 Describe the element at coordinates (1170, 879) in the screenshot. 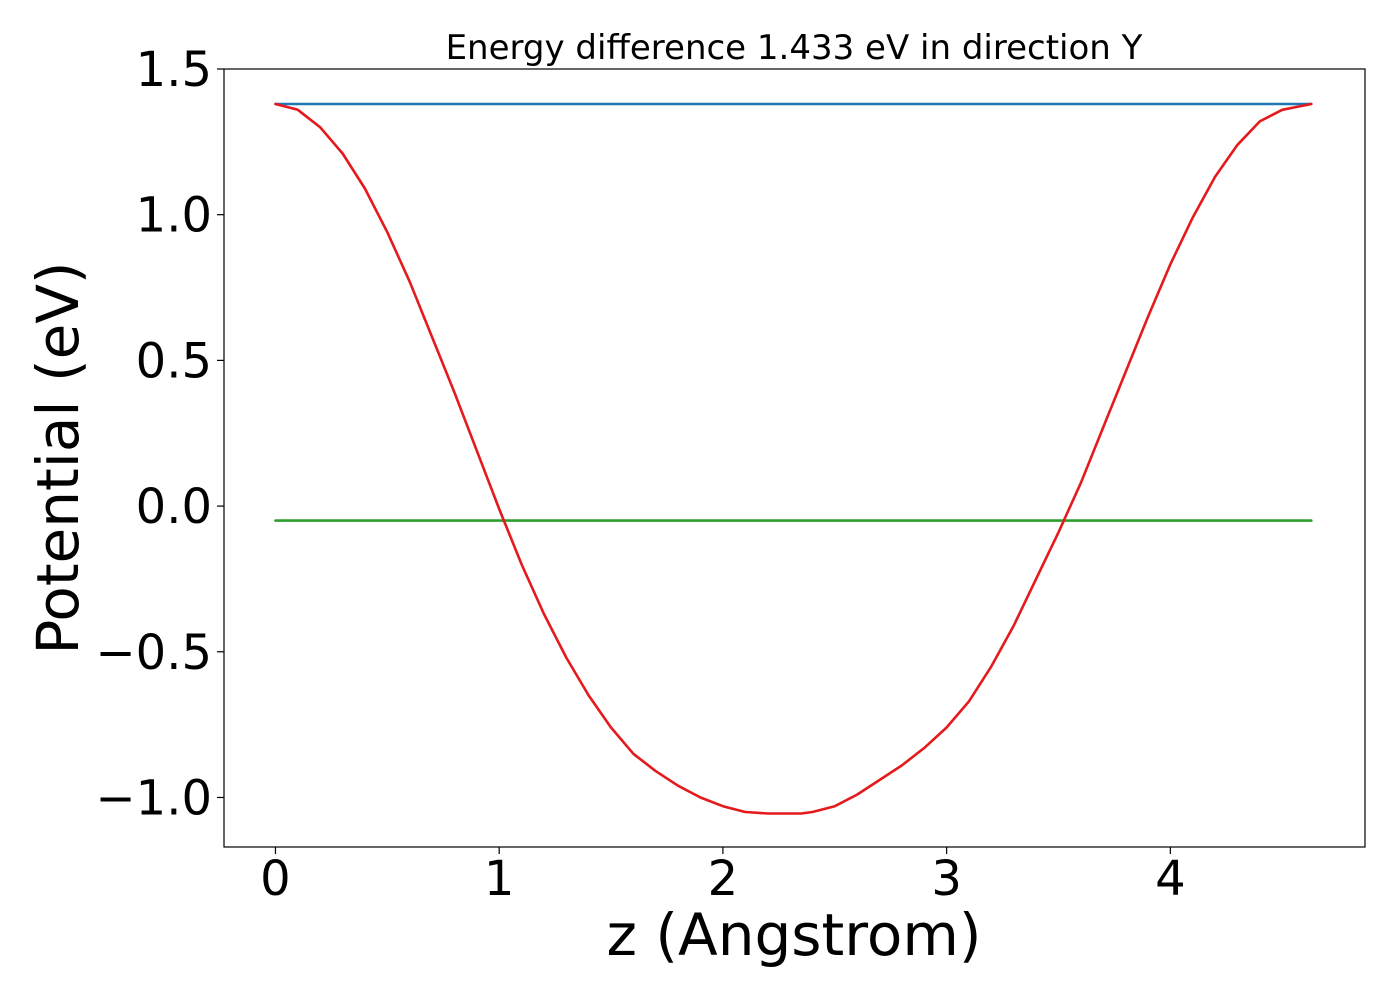

I see `x-tick-label: 4` at that location.